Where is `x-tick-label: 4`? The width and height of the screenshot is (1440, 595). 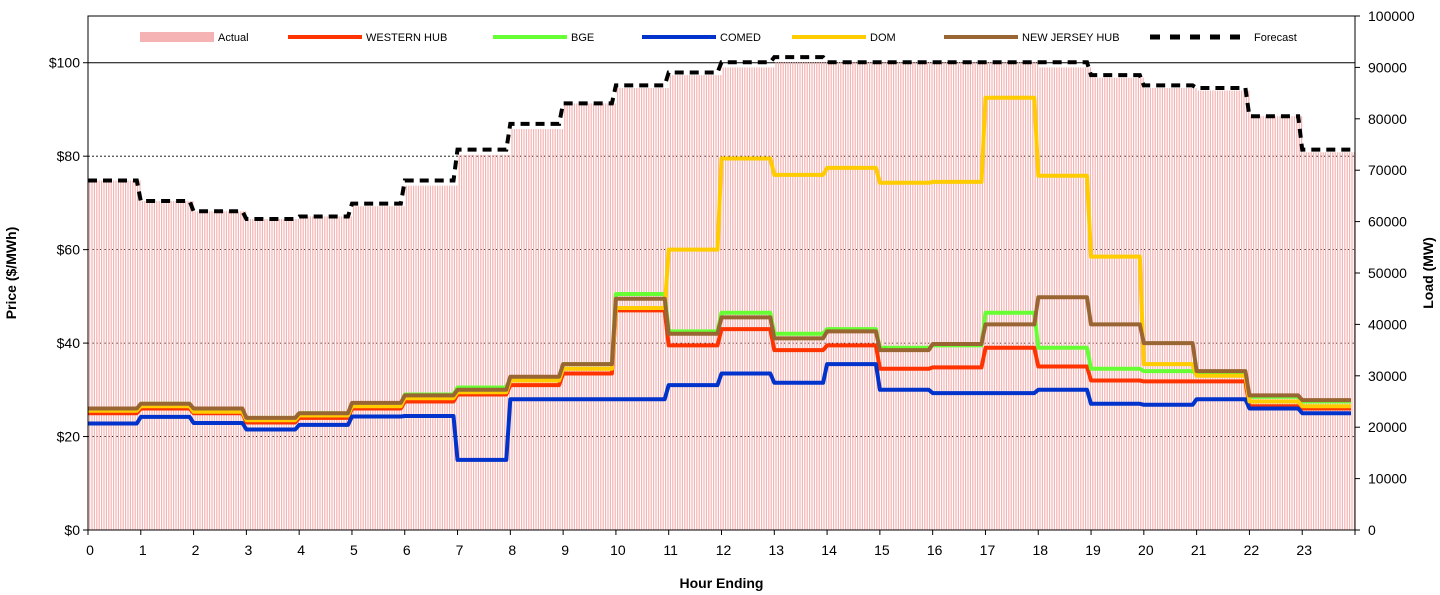 x-tick-label: 4 is located at coordinates (301, 550).